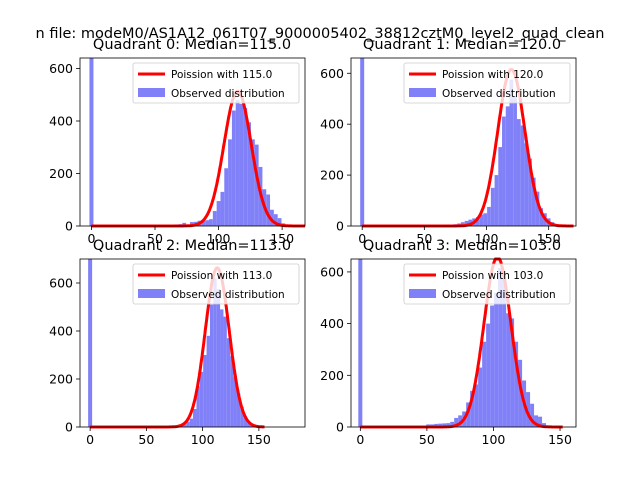 The width and height of the screenshot is (640, 480). What do you see at coordinates (192, 45) in the screenshot?
I see `quadrant-0-title: Quadrant 0: Median=115.0` at bounding box center [192, 45].